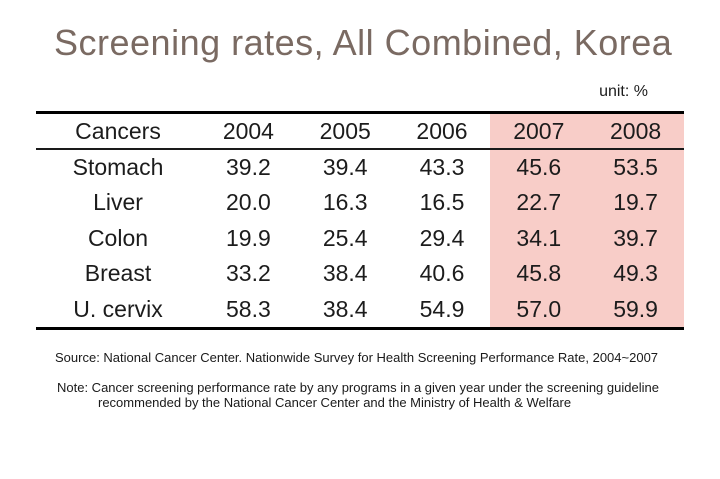 The image size is (720, 479). What do you see at coordinates (442, 237) in the screenshot?
I see `cell-value: 29.4` at bounding box center [442, 237].